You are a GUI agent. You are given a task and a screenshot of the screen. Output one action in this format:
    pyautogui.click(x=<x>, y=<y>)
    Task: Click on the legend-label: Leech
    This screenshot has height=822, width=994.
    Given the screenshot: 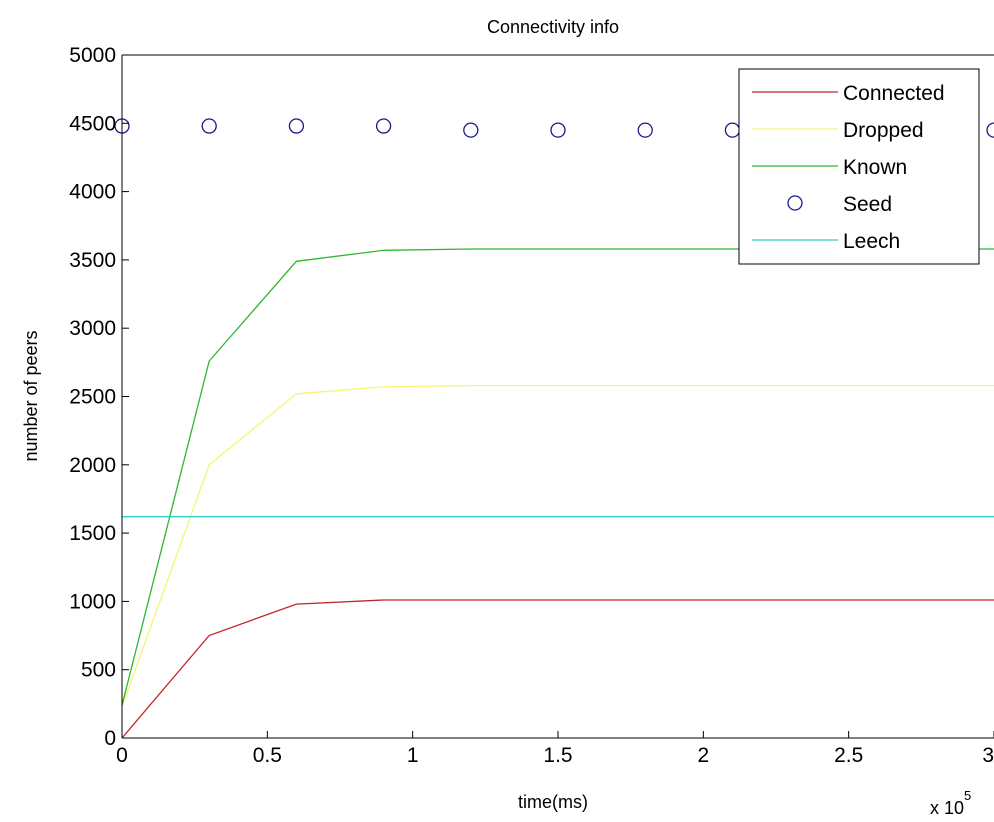 What is the action you would take?
    pyautogui.click(x=871, y=241)
    